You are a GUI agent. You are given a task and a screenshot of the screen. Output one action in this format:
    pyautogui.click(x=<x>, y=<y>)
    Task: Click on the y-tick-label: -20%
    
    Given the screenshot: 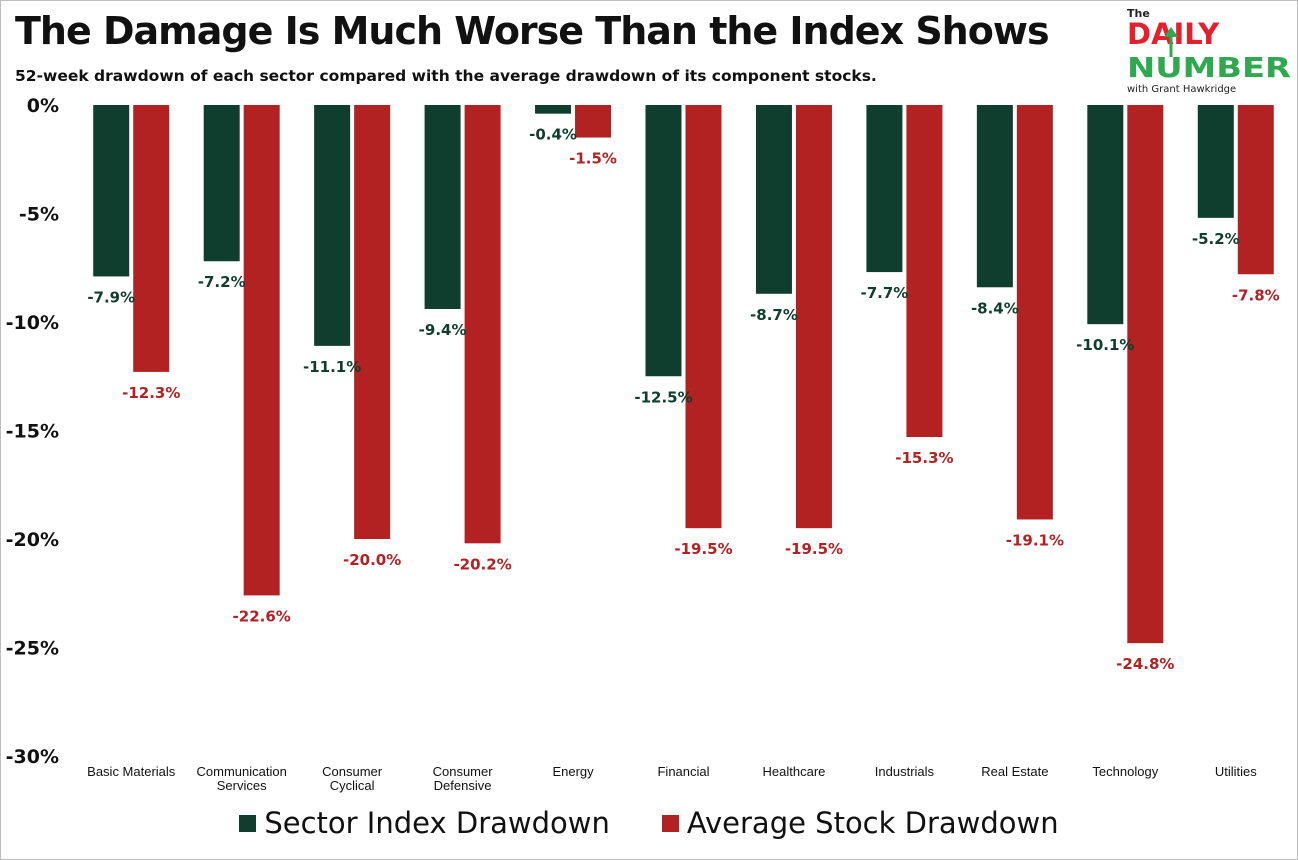 What is the action you would take?
    pyautogui.click(x=32, y=540)
    